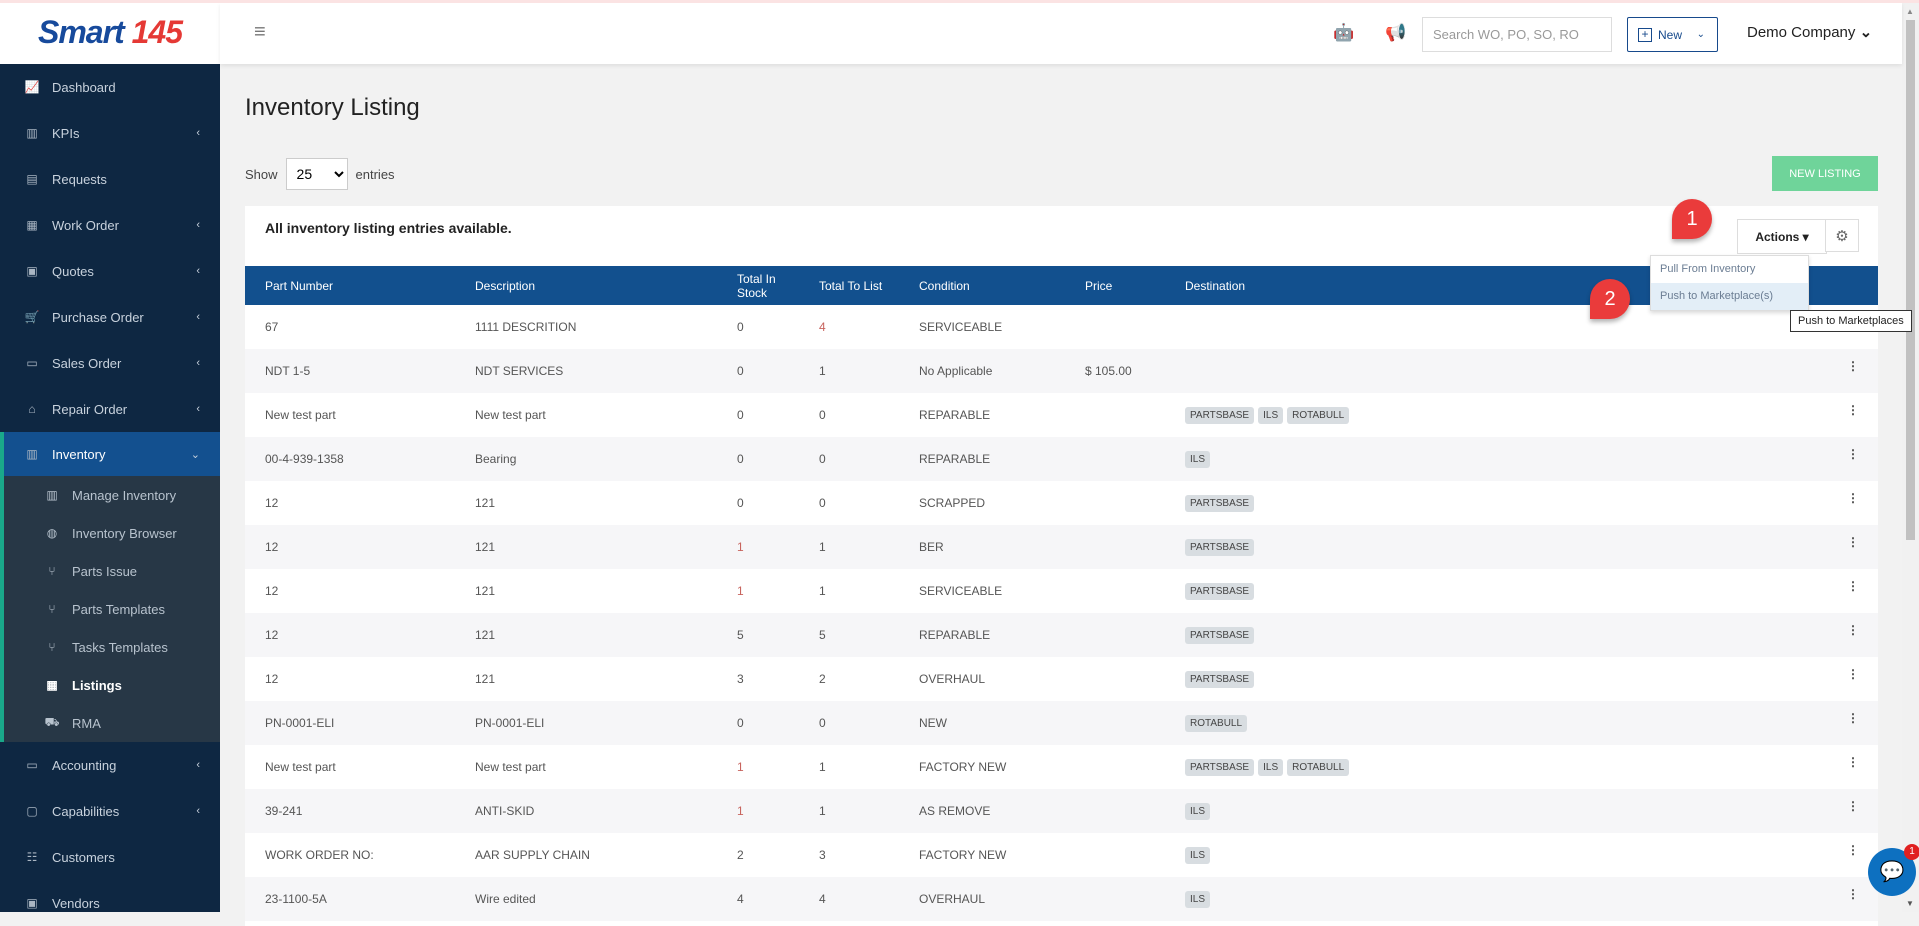 The height and width of the screenshot is (926, 1919). Describe the element at coordinates (1893, 870) in the screenshot. I see `chat-button: 💬 1` at that location.